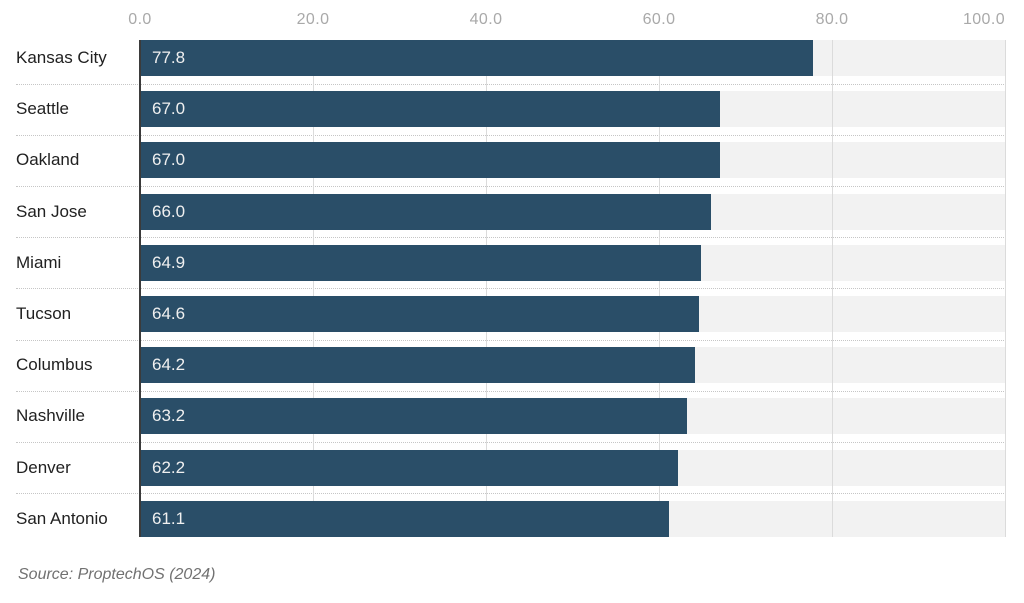 Image resolution: width=1024 pixels, height=603 pixels. I want to click on category-label: Denver, so click(43, 467).